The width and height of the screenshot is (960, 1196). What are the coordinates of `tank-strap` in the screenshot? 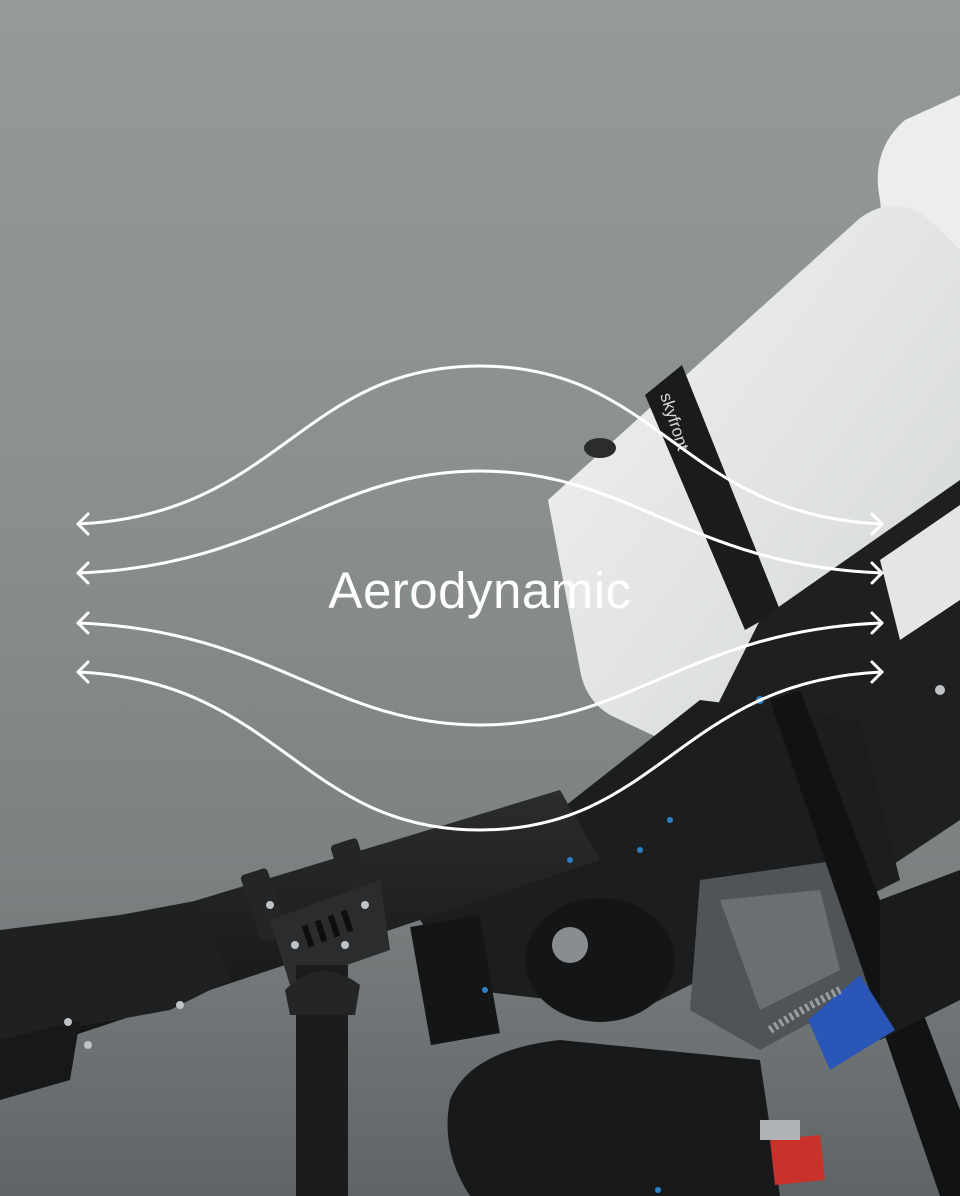 It's located at (712, 497).